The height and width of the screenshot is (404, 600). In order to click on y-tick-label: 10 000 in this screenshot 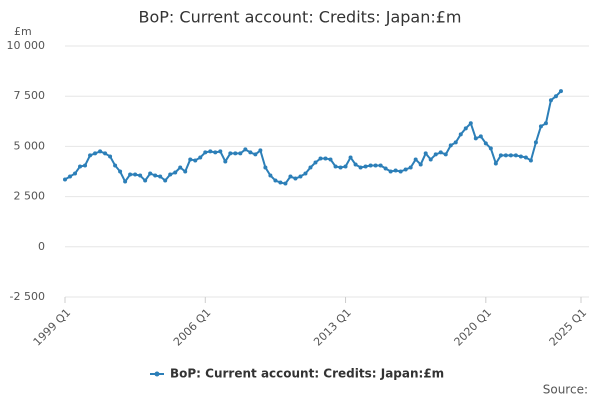, I will do `click(26, 45)`.